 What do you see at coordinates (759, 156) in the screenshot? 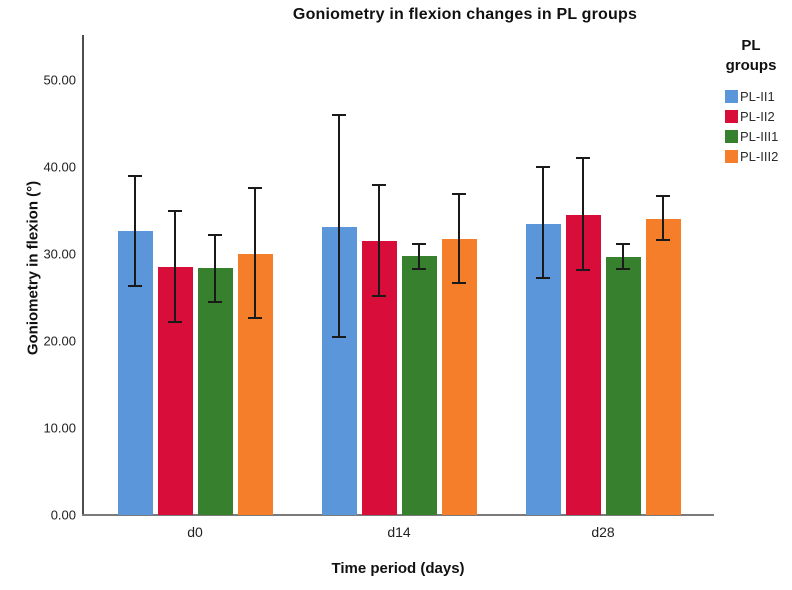
I see `legend-item-label: PL-III2` at bounding box center [759, 156].